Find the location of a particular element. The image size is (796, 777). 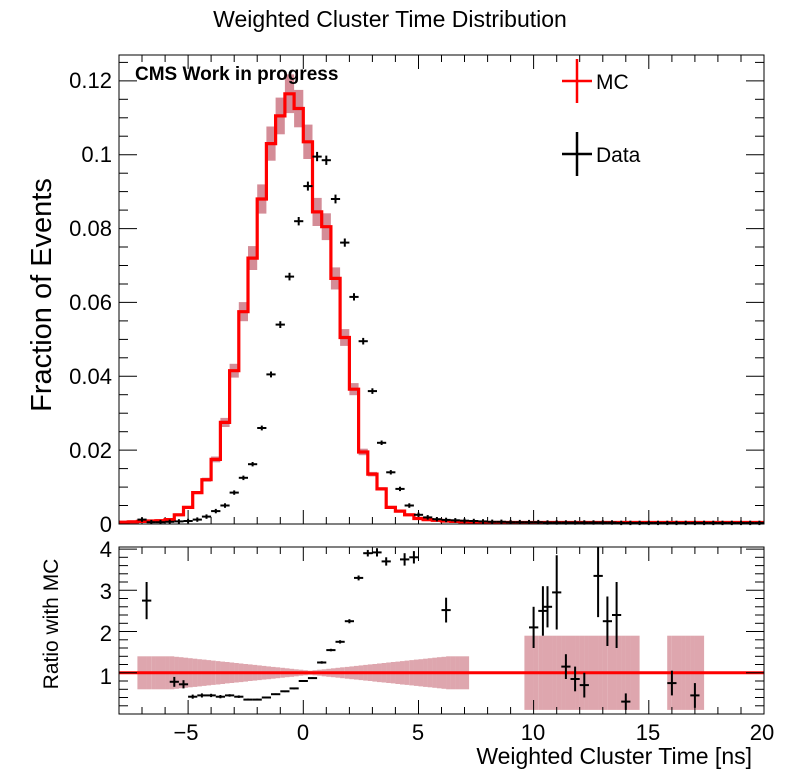

x-tick-labels: −5 0 5 10 15 20 is located at coordinates (473, 732).